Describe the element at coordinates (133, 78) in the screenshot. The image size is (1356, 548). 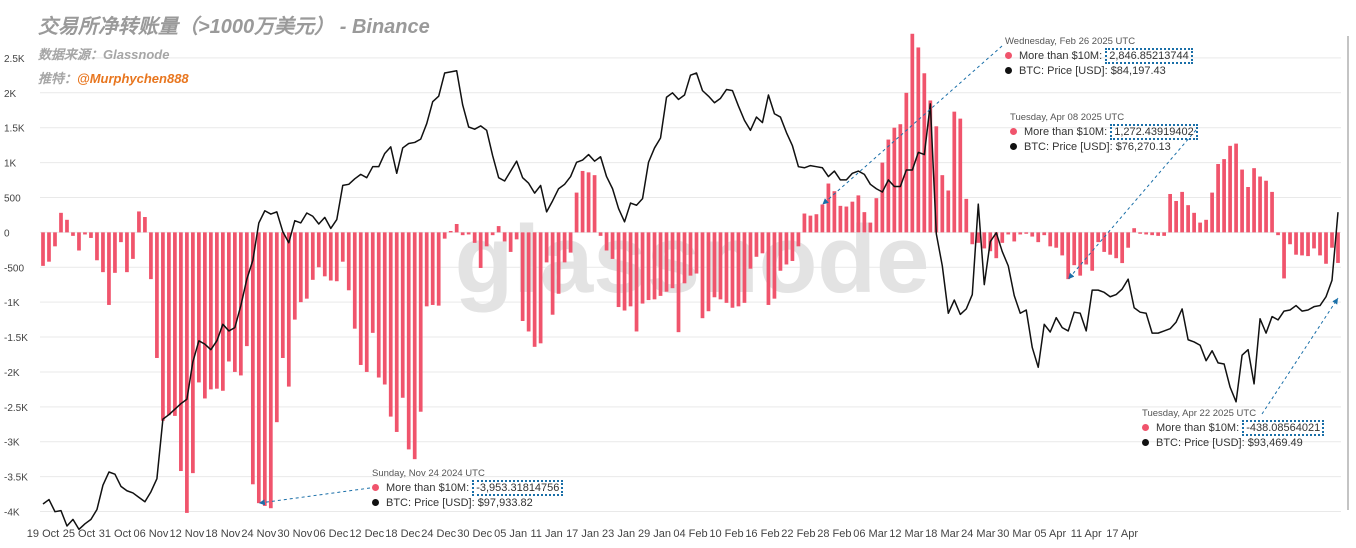
I see `twitter-handle: @Murphychen888` at that location.